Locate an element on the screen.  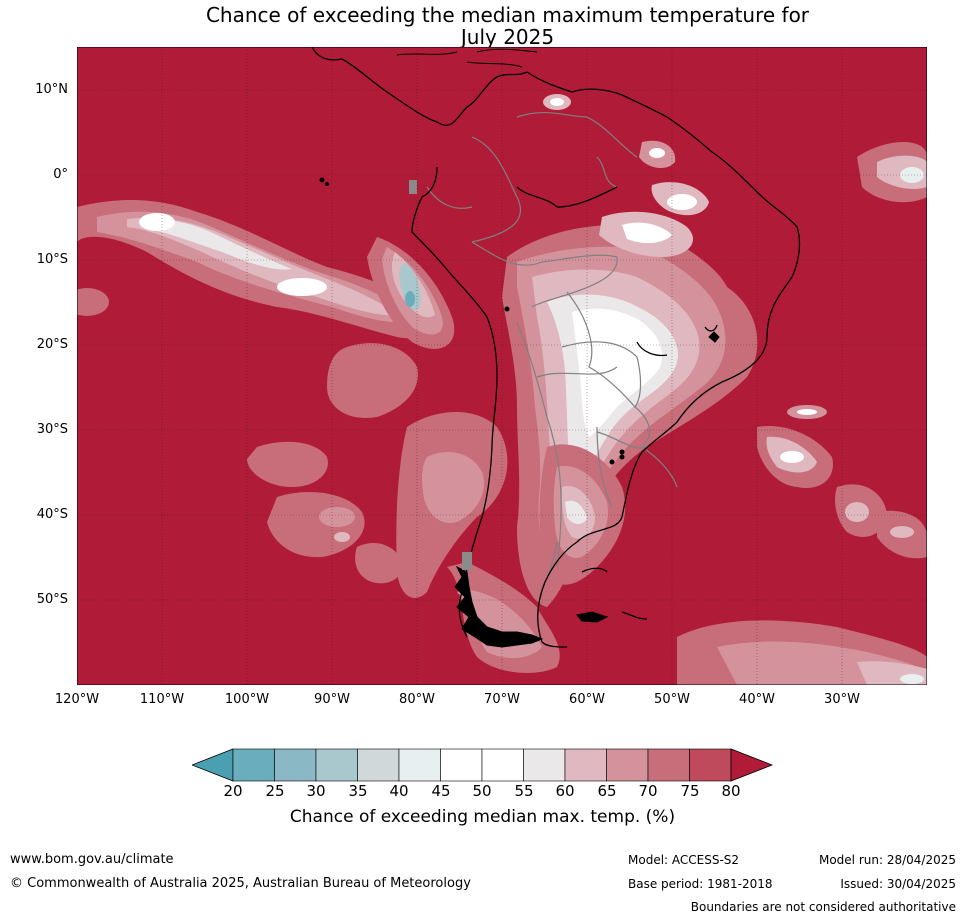
lon-label: 50°W is located at coordinates (672, 699).